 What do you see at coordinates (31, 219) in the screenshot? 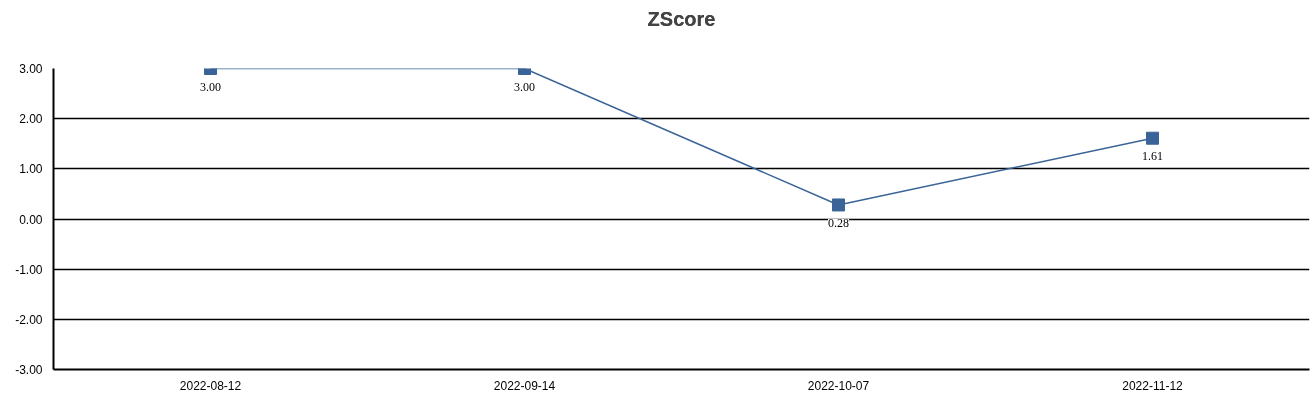
I see `y-tick-label: 0.00` at bounding box center [31, 219].